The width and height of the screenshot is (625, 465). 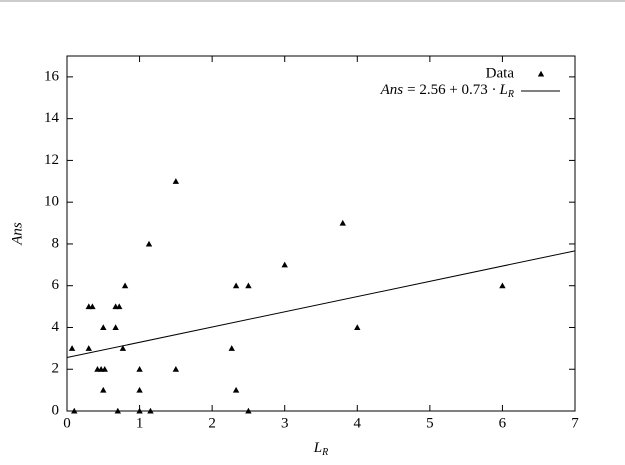 I want to click on y-tick-label: 14, so click(x=52, y=118).